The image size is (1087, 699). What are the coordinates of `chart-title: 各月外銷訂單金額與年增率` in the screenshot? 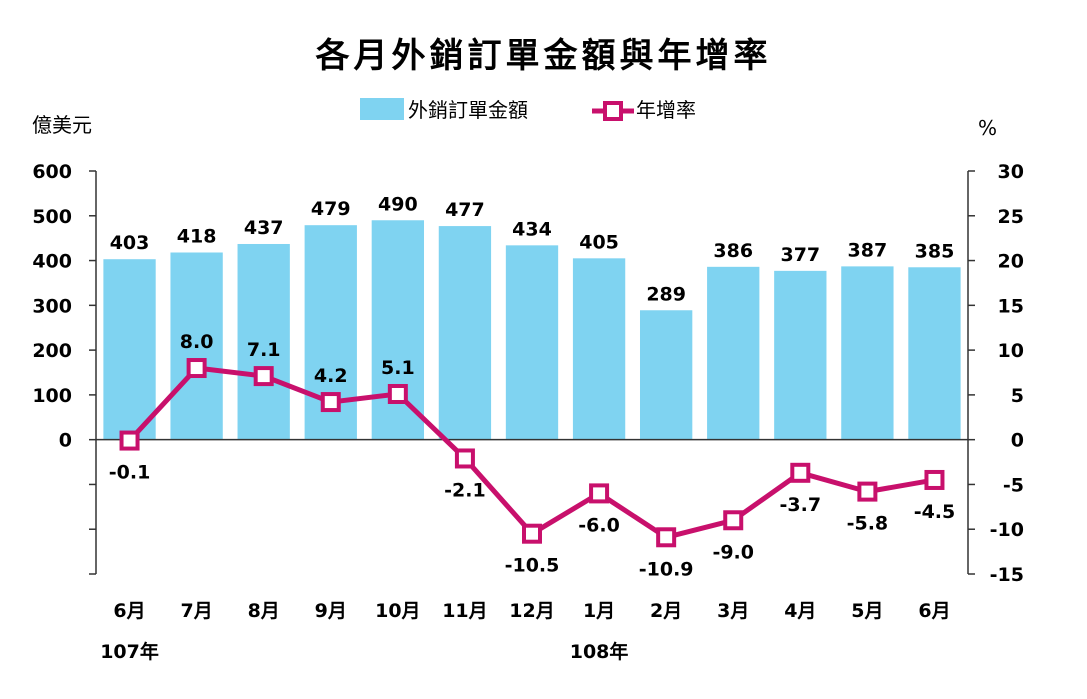 It's located at (543, 56).